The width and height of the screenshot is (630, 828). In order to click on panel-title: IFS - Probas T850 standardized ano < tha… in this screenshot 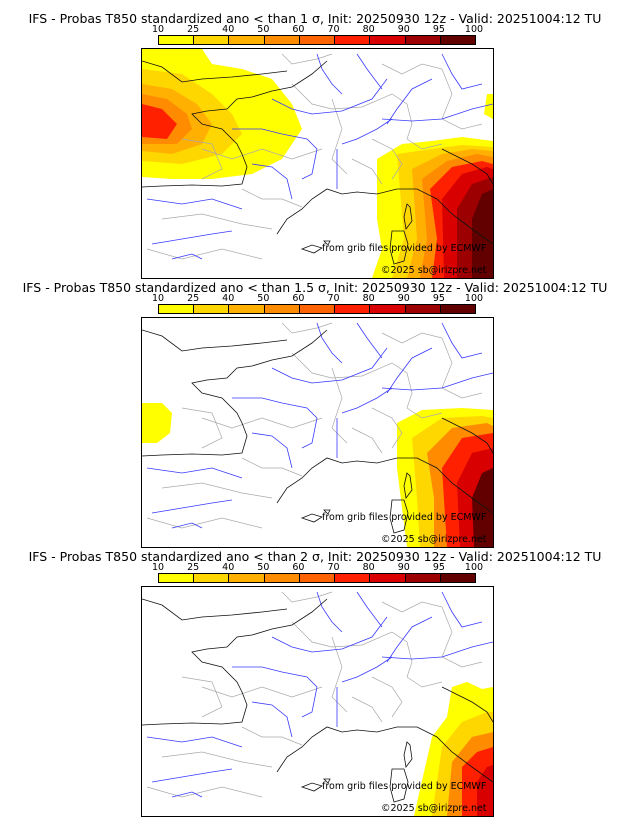, I will do `click(315, 287)`.